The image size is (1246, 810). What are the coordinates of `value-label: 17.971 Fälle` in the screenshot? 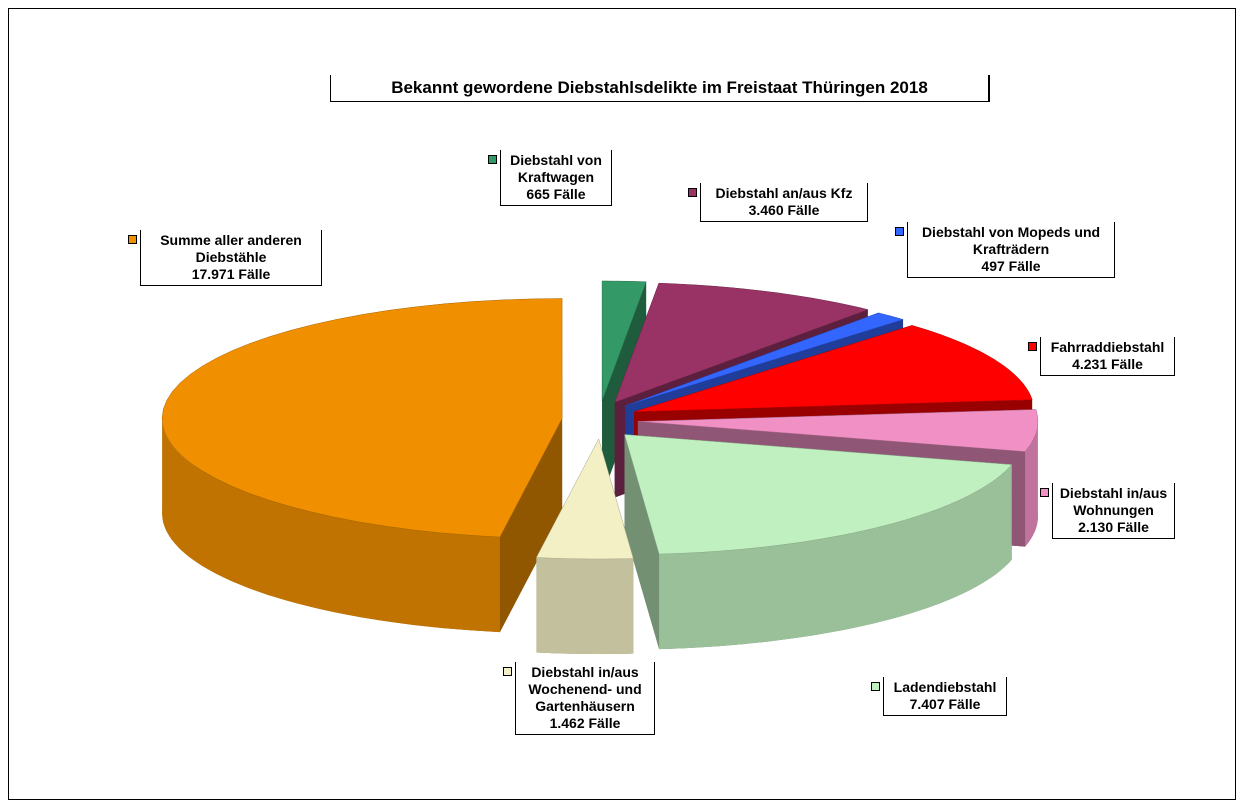 It's located at (231, 274).